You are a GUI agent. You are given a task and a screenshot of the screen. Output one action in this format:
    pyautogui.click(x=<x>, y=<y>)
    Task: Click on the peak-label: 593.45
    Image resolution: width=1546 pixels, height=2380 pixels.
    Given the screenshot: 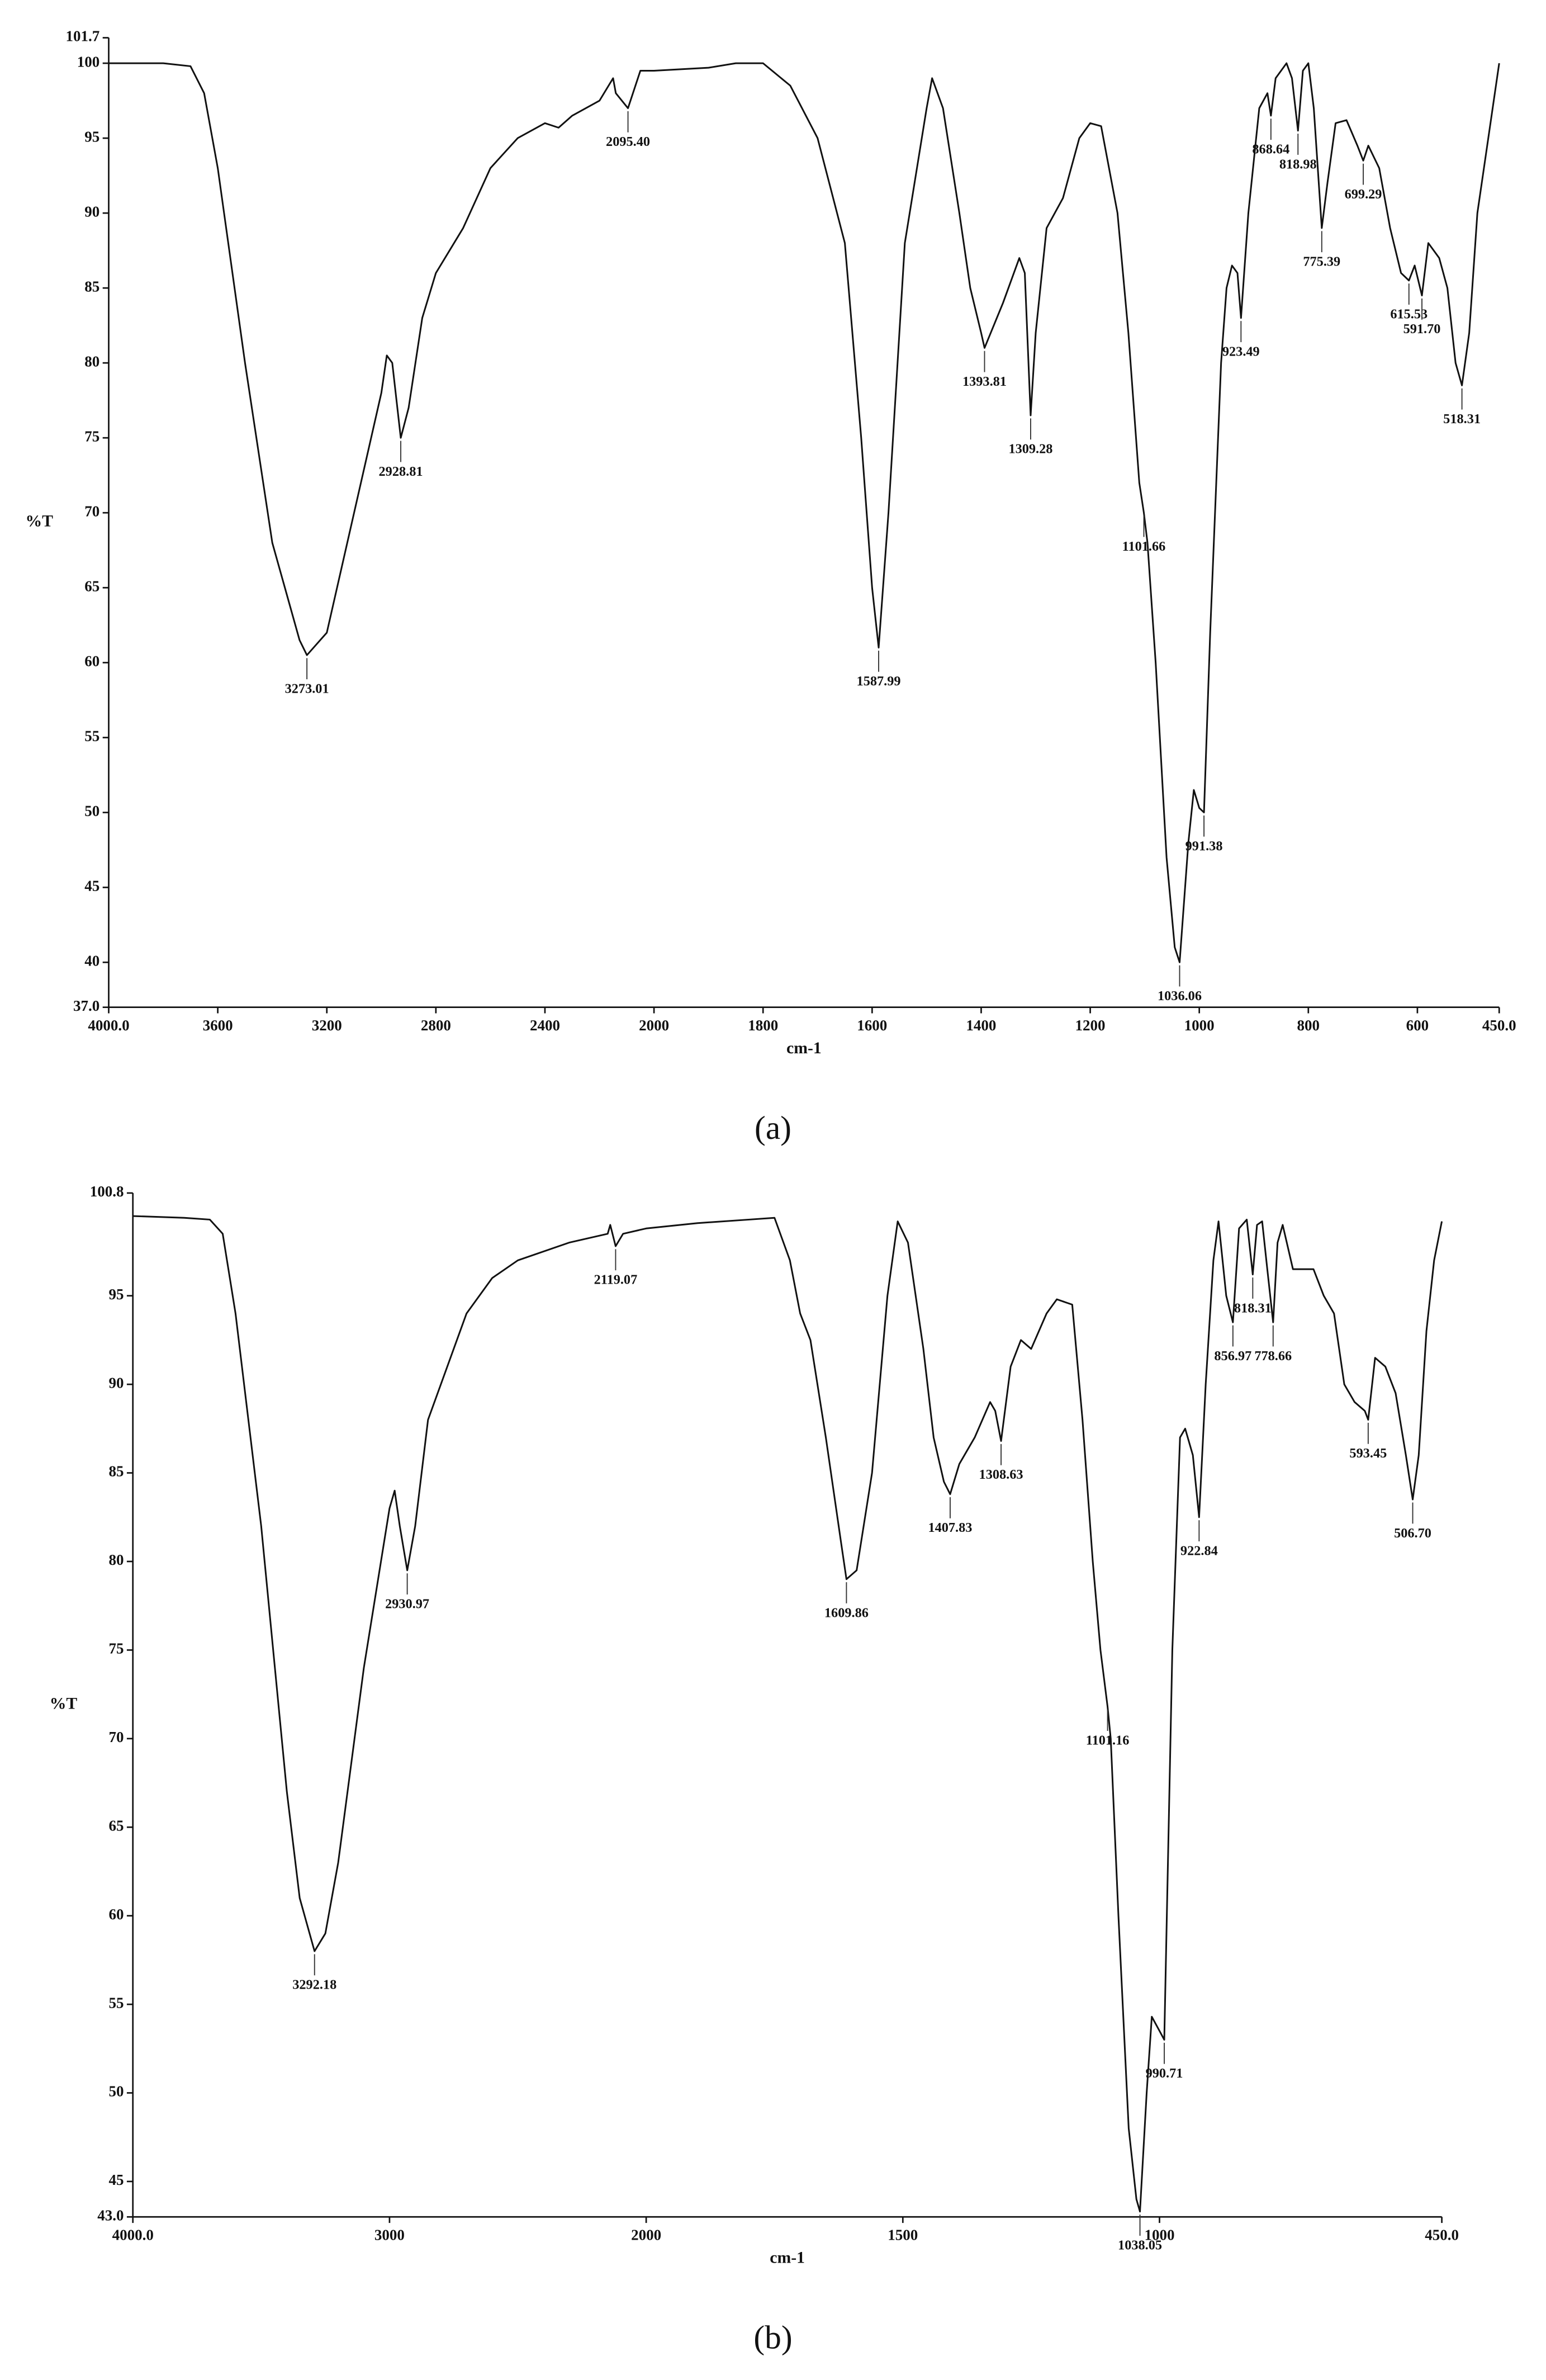 What is the action you would take?
    pyautogui.click(x=1368, y=1453)
    